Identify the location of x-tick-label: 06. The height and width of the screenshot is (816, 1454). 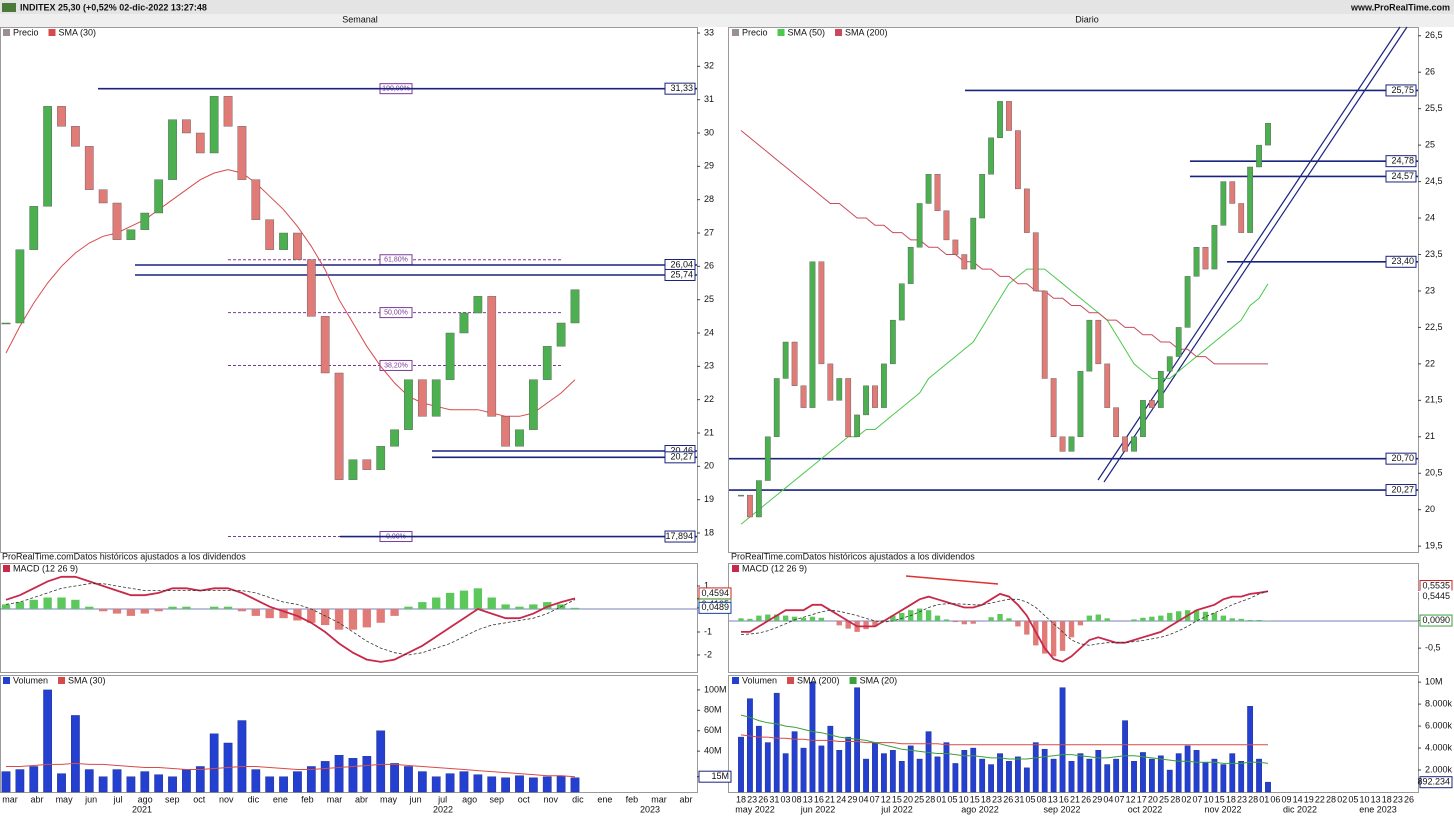
(1275, 799).